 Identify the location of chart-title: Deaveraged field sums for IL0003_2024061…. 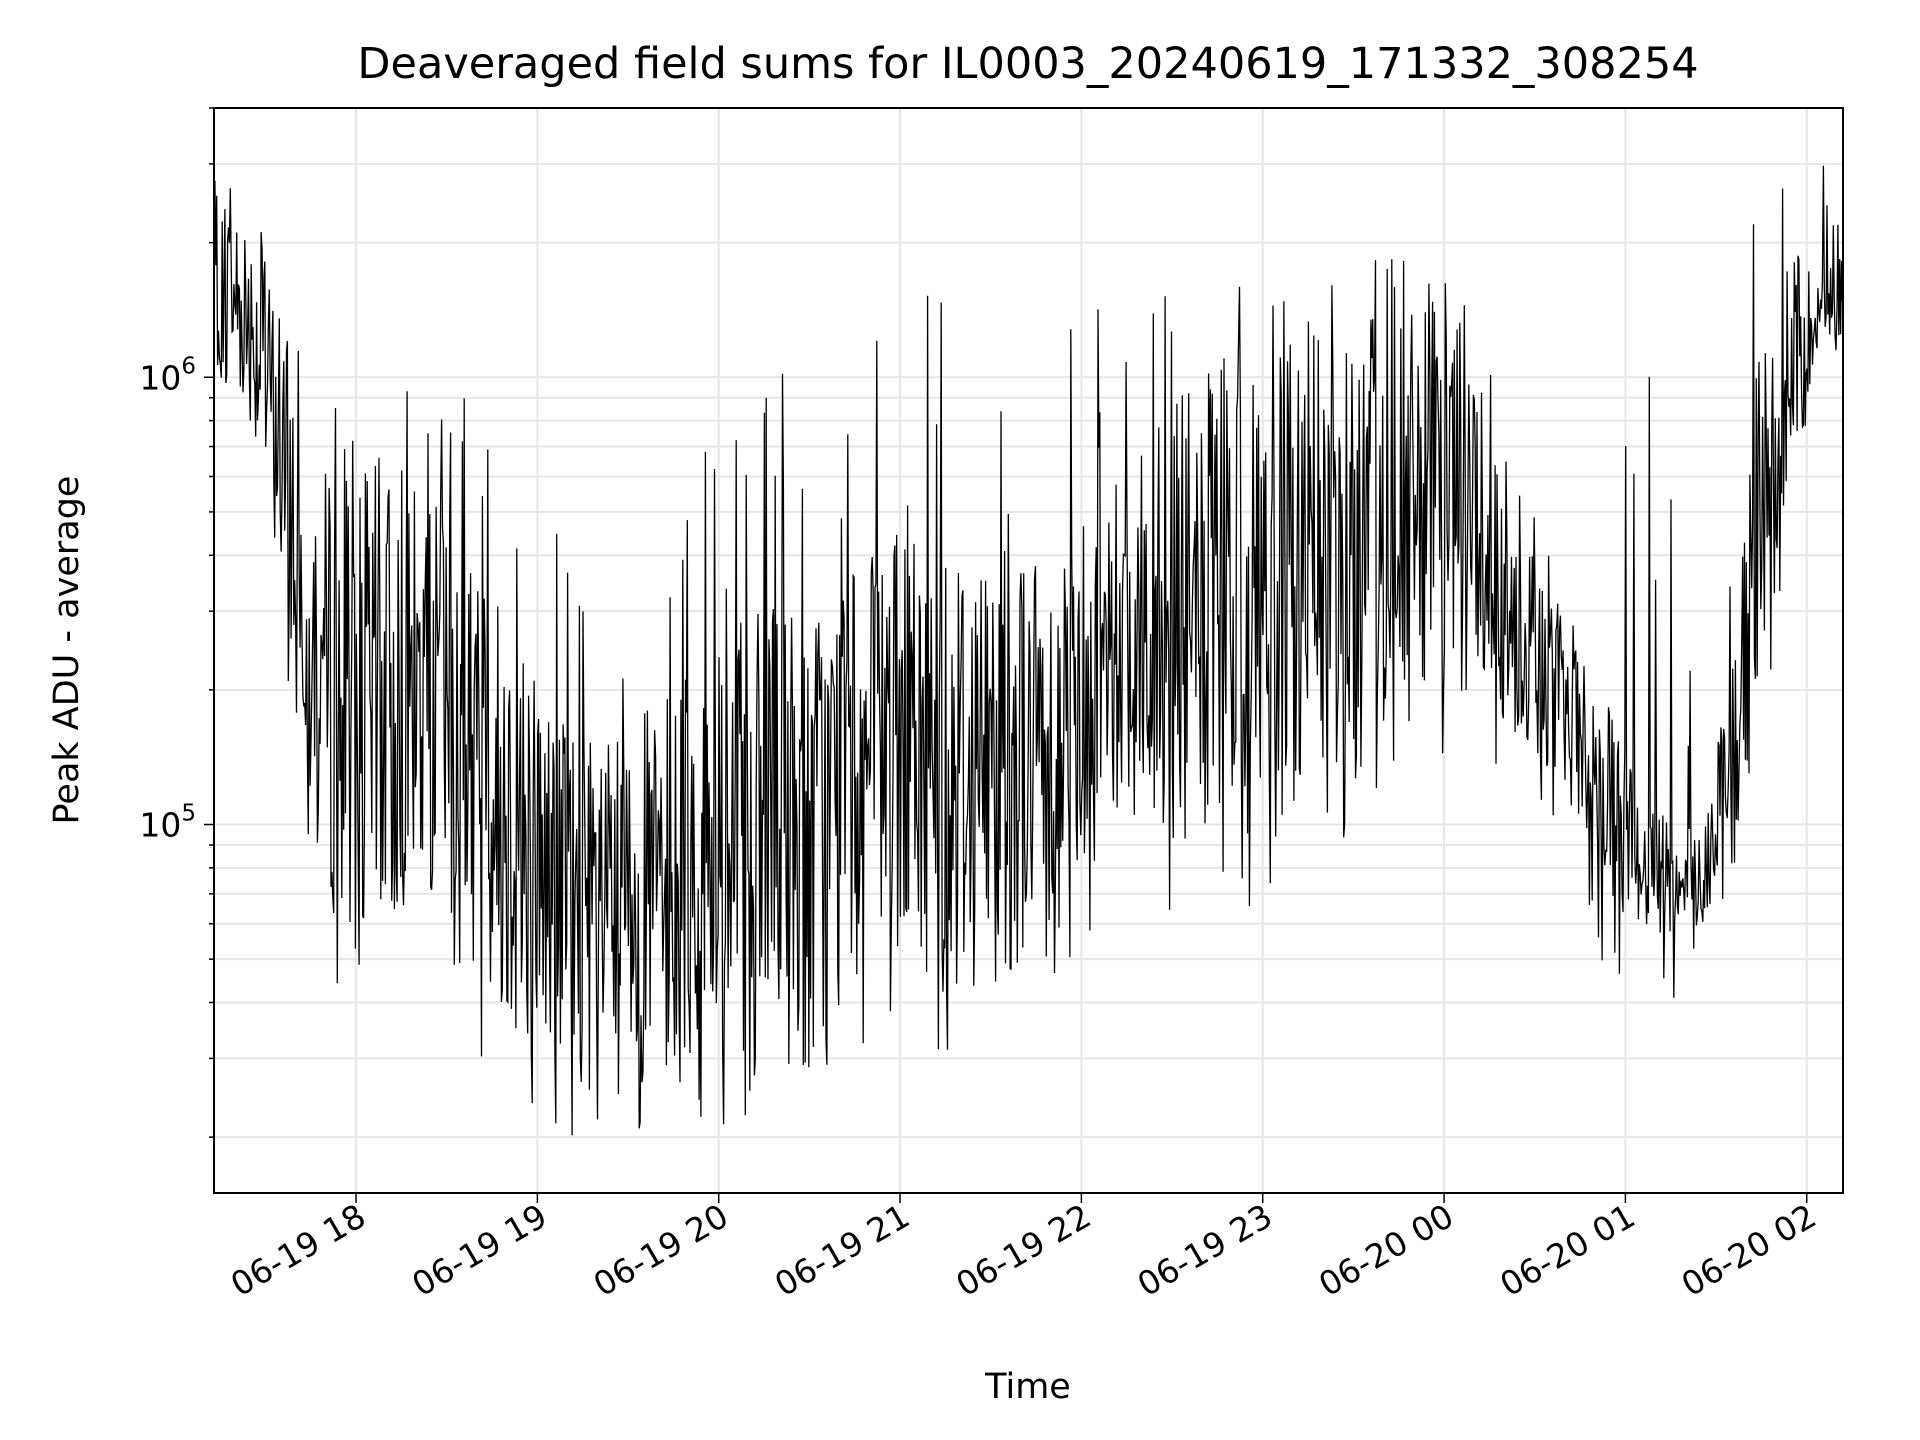
(1027, 64).